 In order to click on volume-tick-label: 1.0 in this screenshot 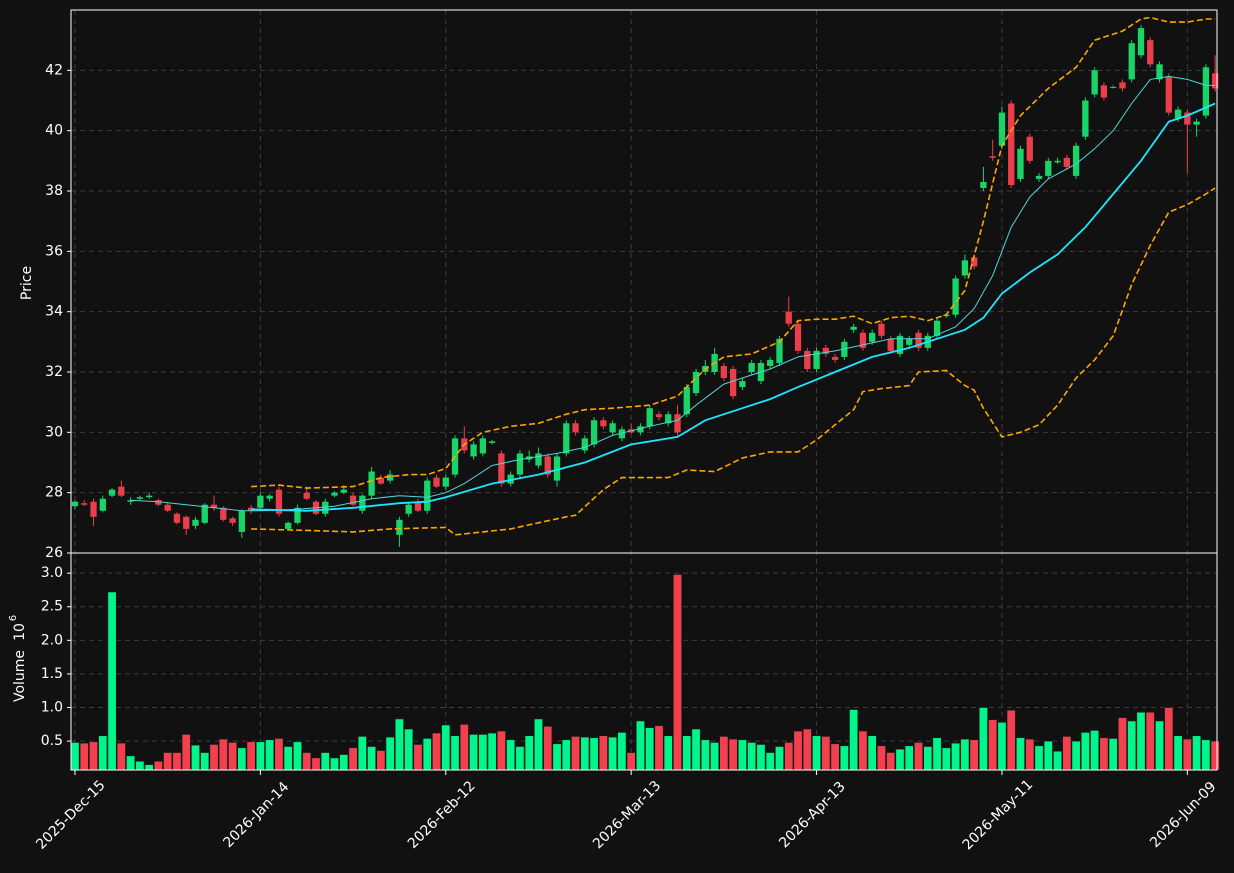, I will do `click(52, 708)`.